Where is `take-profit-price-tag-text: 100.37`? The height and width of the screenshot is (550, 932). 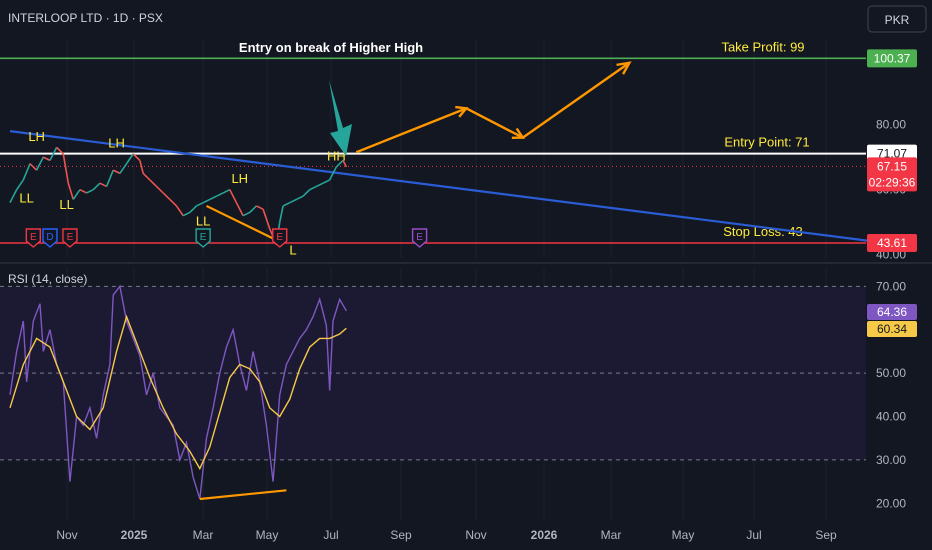 take-profit-price-tag-text: 100.37 is located at coordinates (892, 58).